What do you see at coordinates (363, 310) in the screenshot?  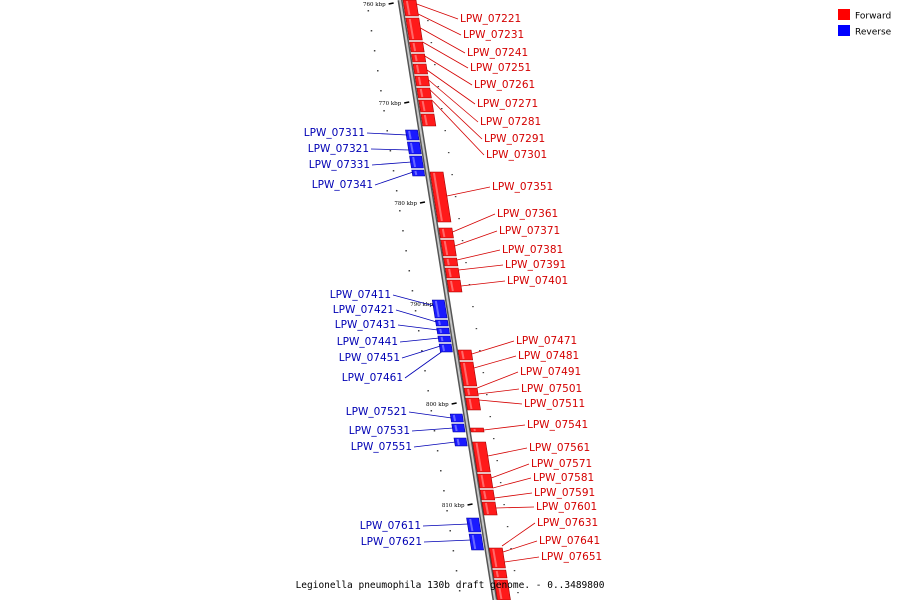 I see `reverse-gene-label: LPW_07421` at bounding box center [363, 310].